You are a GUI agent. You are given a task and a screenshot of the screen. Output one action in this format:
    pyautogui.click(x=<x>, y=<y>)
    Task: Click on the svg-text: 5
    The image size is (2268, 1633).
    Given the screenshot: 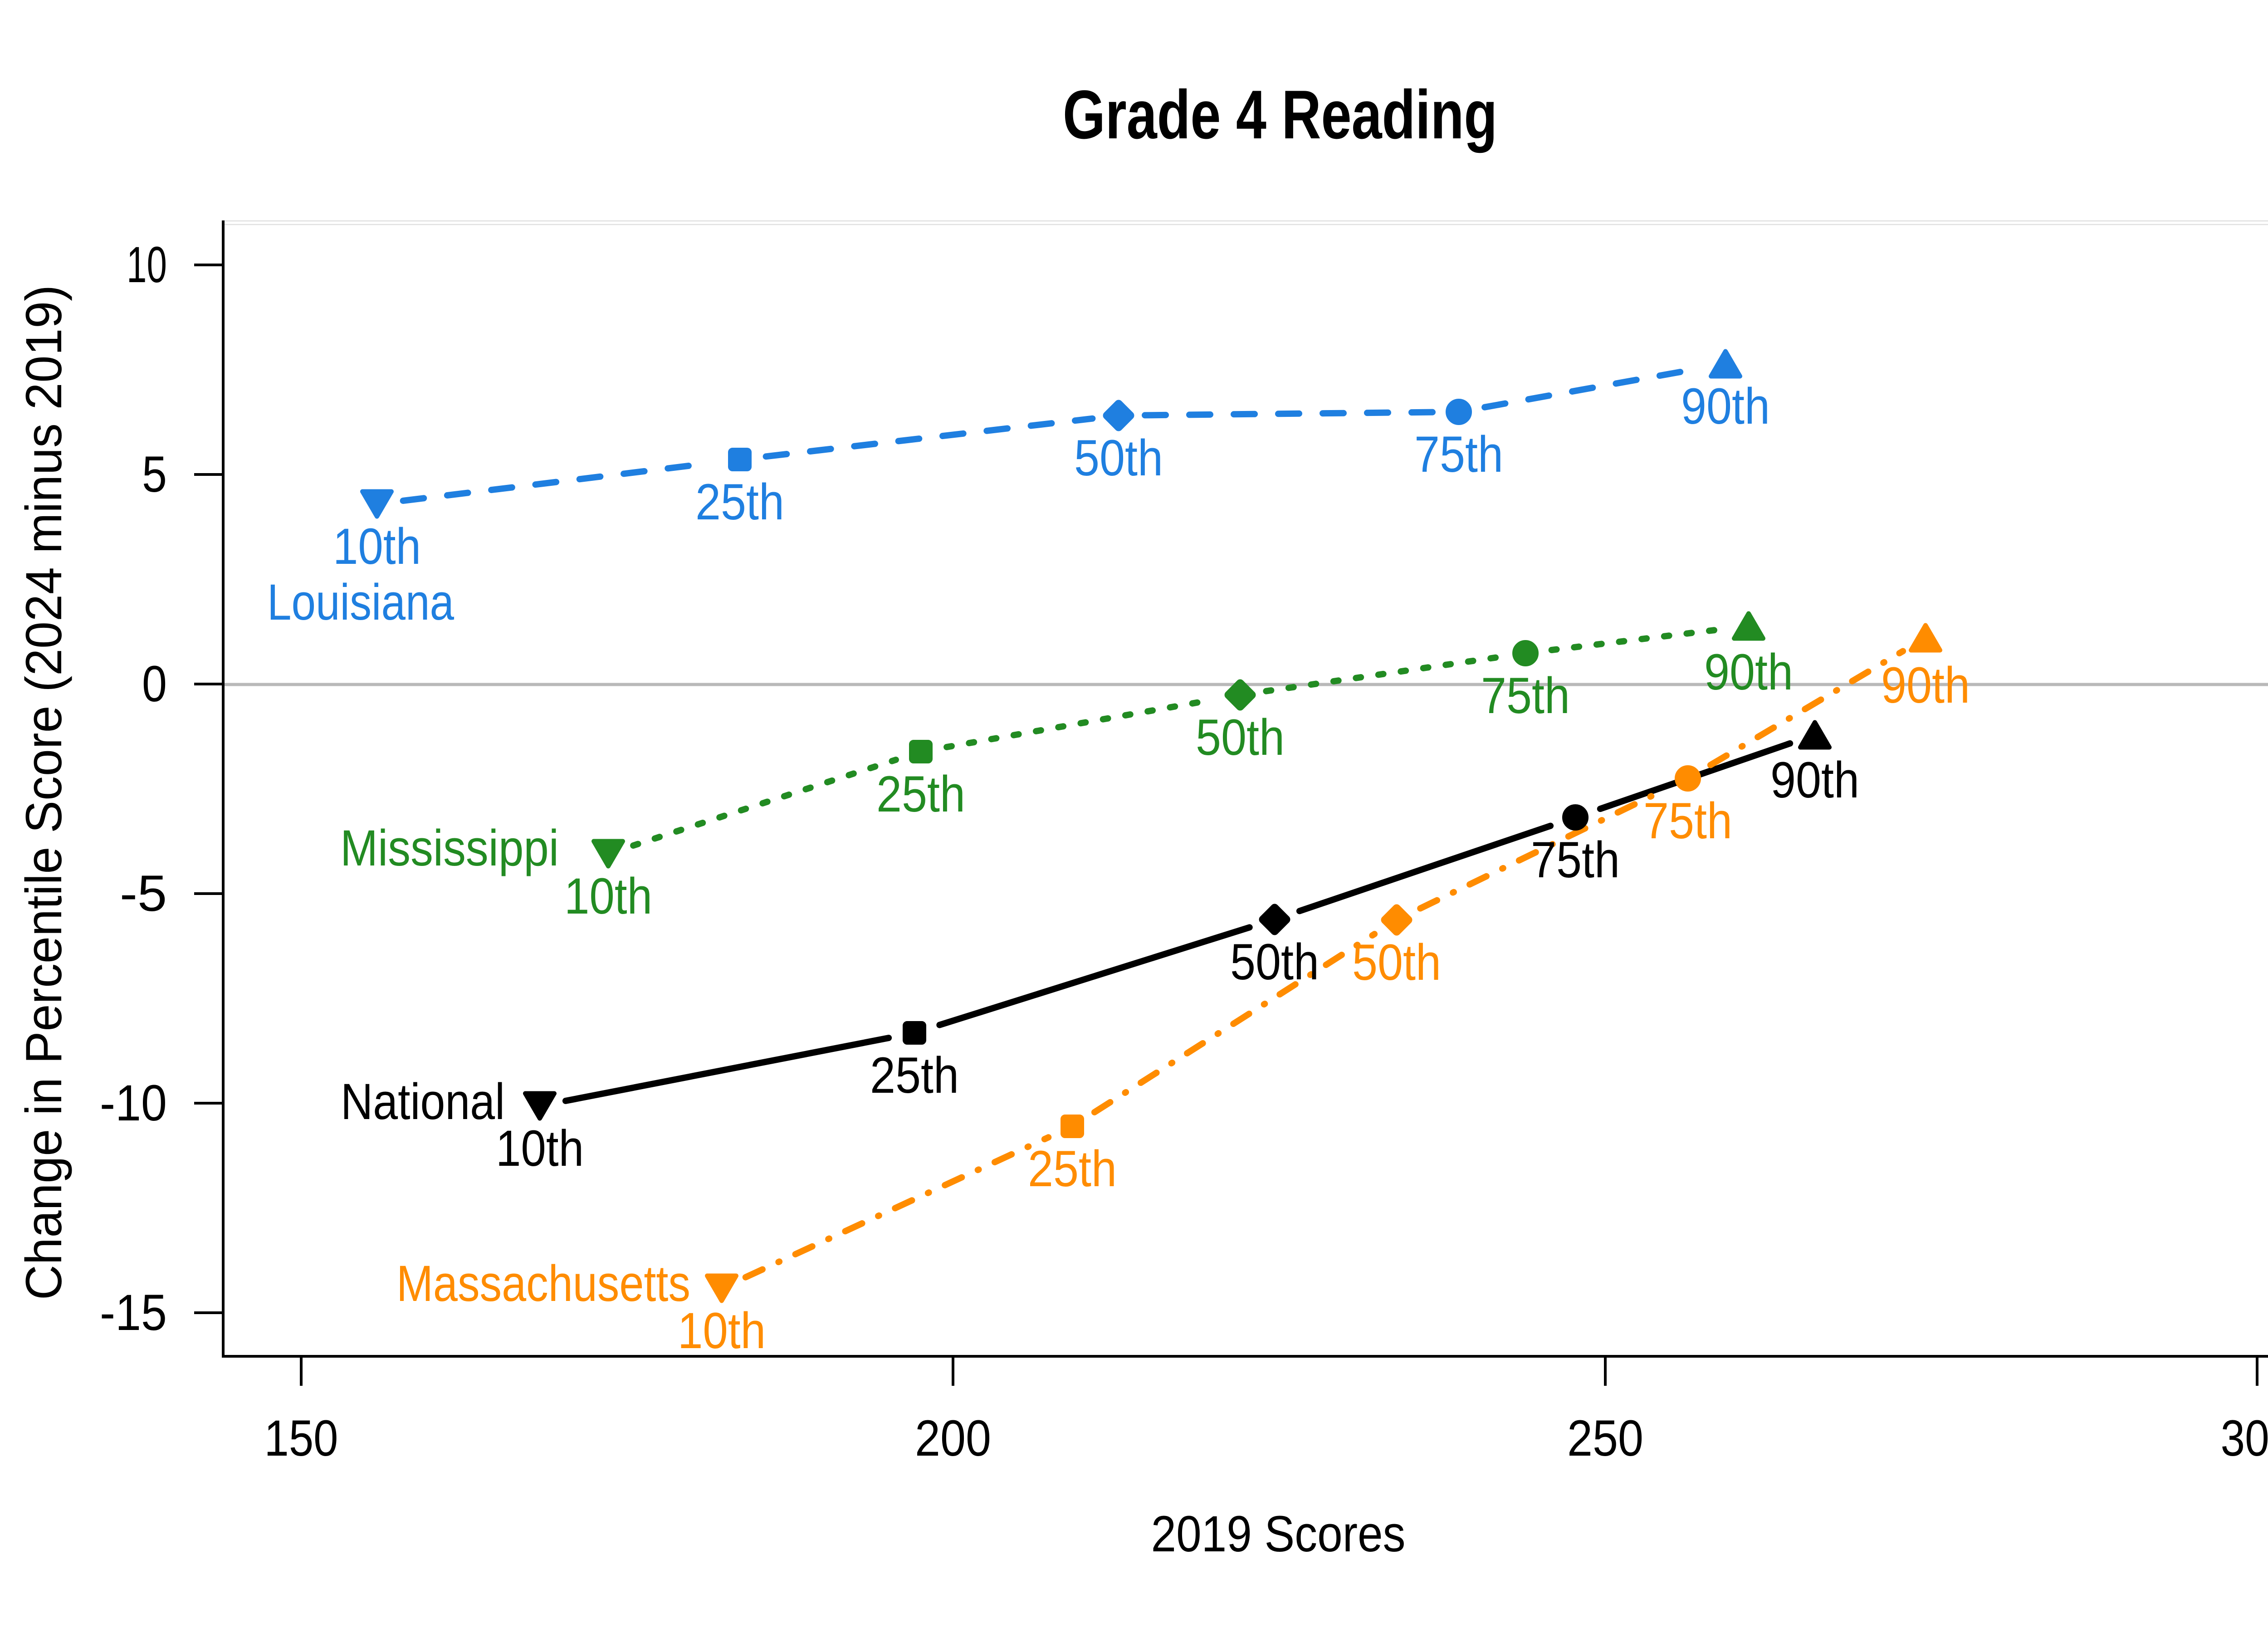 What is the action you would take?
    pyautogui.click(x=154, y=474)
    